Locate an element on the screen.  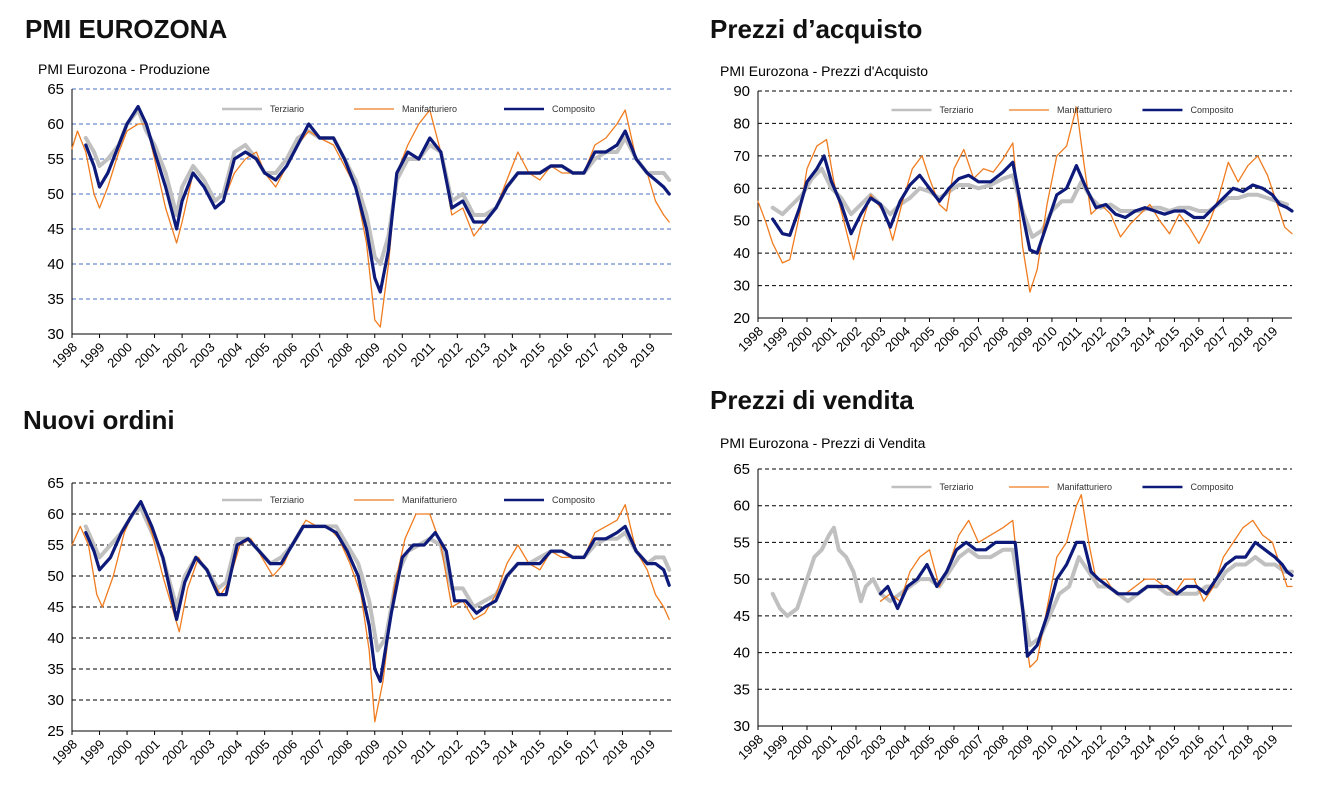
legend-label-composito: Composito is located at coordinates (1211, 110).